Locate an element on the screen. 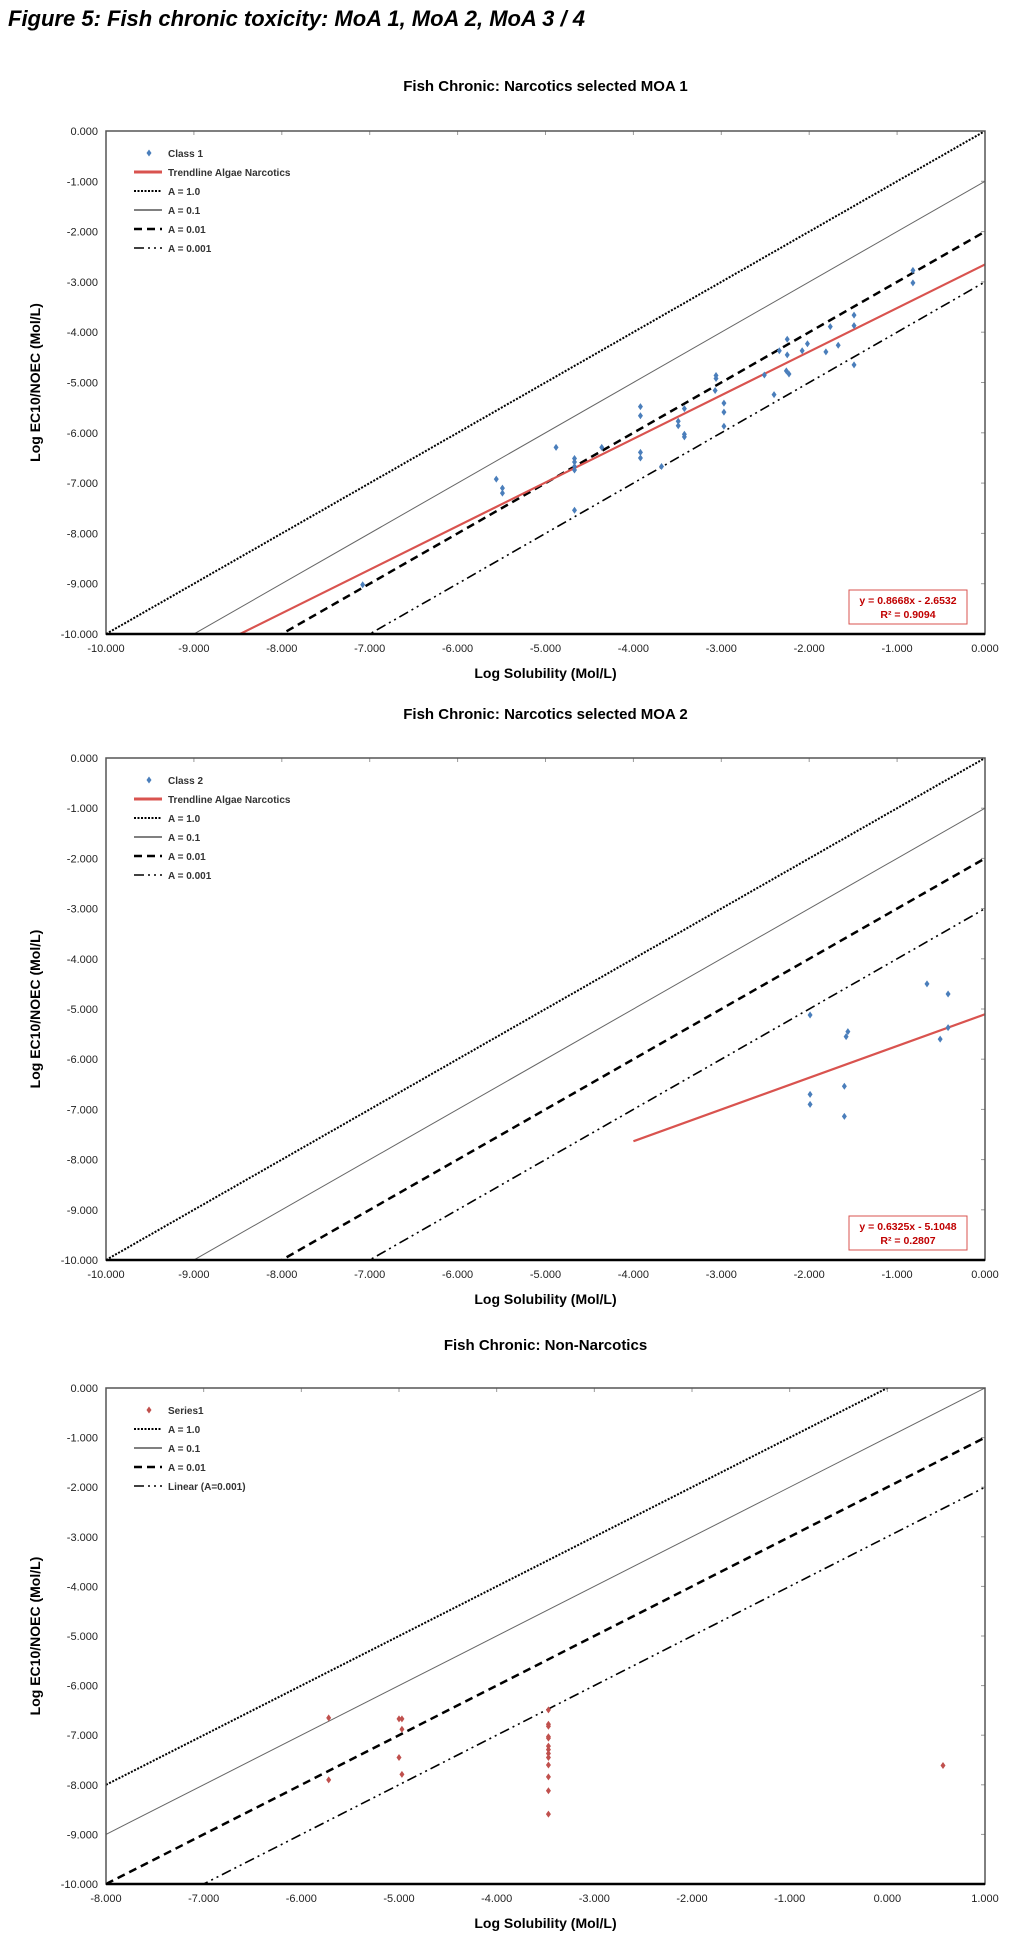 This screenshot has width=1020, height=1950. trendline-equation: y = 0.8668x - 2.6532 is located at coordinates (907, 601).